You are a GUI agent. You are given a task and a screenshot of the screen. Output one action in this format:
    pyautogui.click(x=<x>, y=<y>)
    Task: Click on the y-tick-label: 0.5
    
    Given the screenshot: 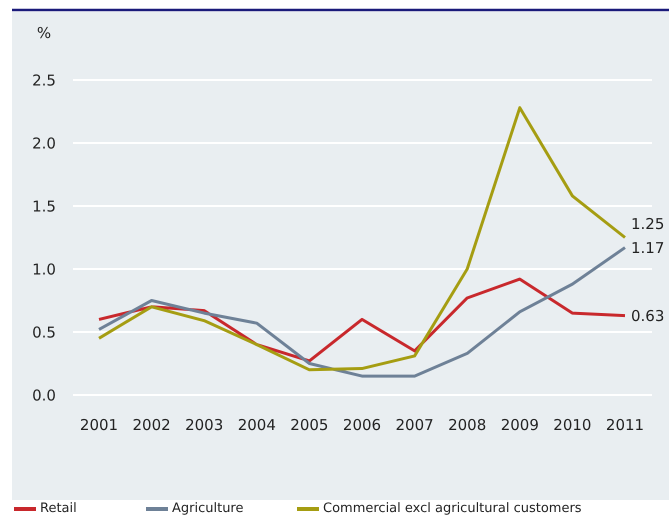 What is the action you would take?
    pyautogui.click(x=44, y=332)
    